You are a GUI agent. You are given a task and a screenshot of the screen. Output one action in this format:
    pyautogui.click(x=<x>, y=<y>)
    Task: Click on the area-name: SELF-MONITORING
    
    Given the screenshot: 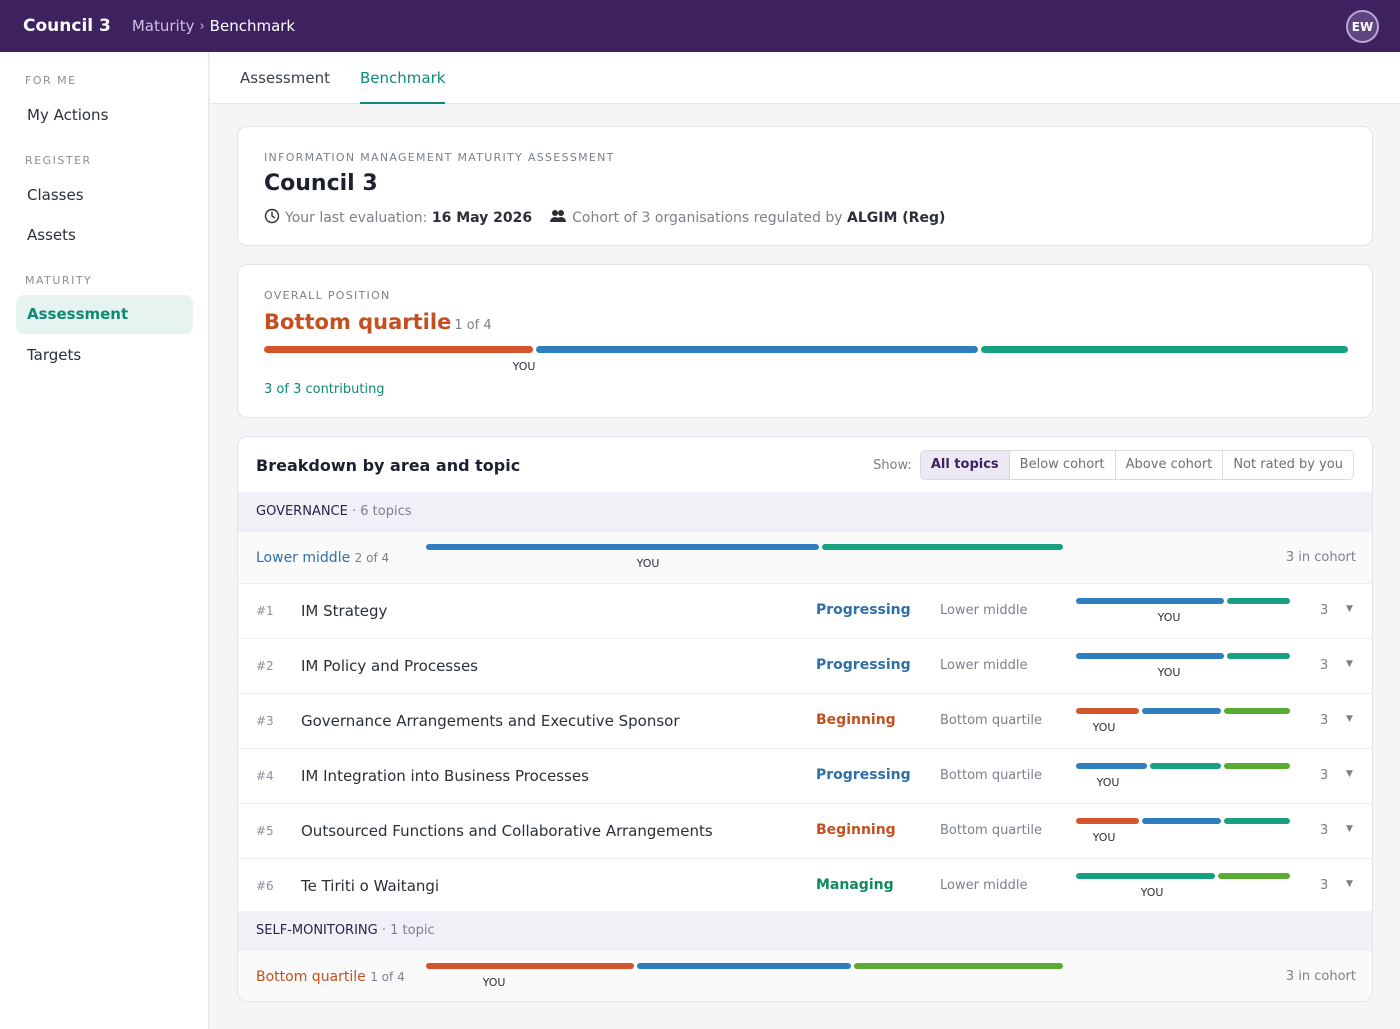 What is the action you would take?
    pyautogui.click(x=317, y=930)
    